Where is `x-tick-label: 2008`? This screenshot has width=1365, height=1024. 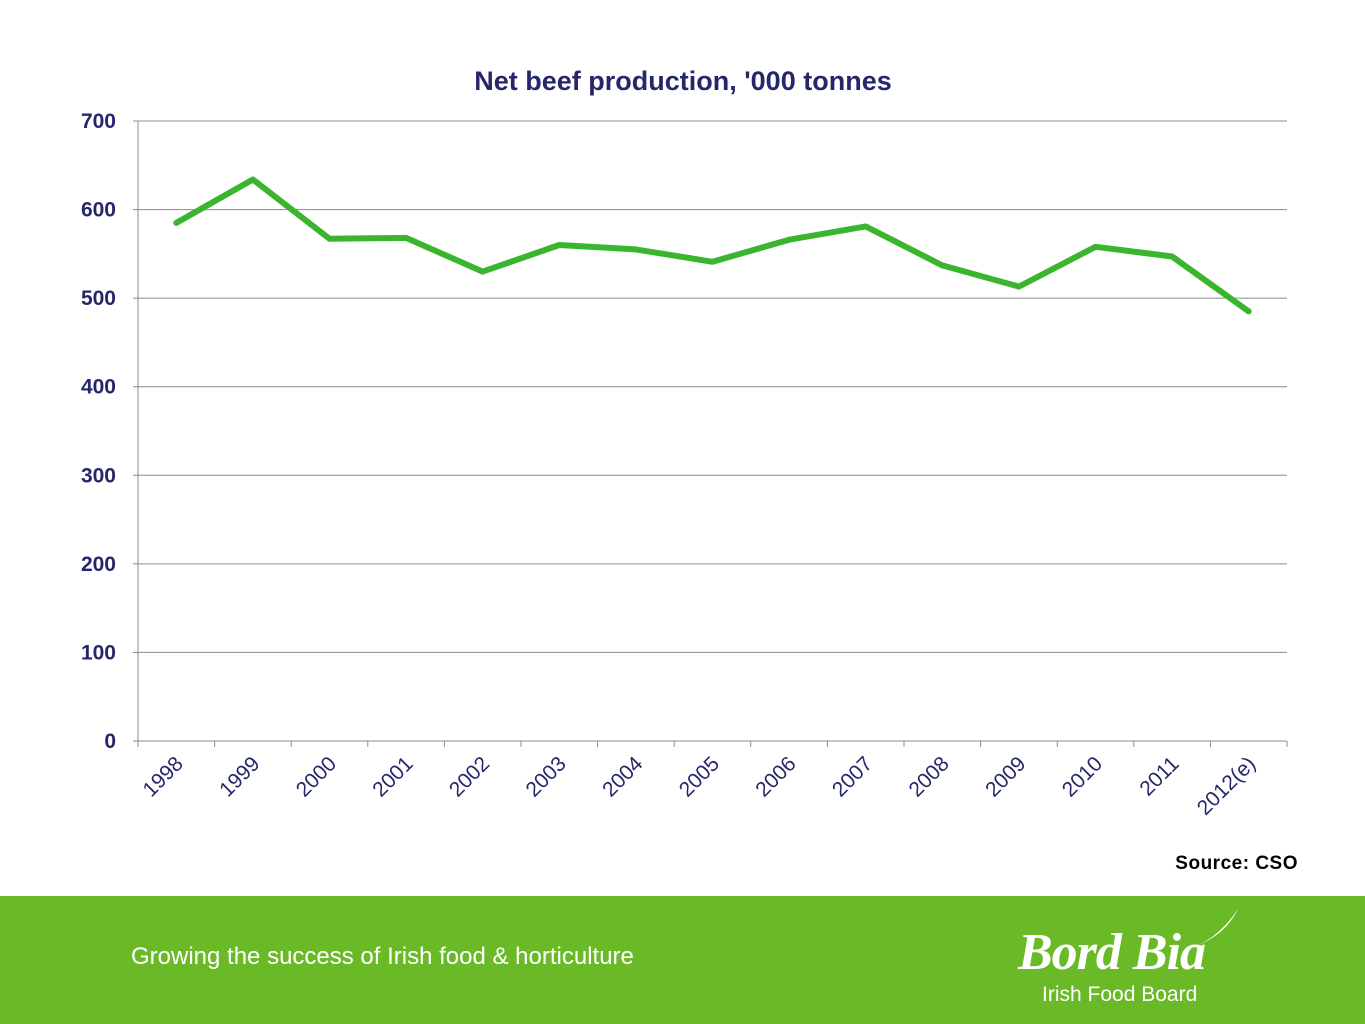
x-tick-label: 2008 is located at coordinates (929, 776).